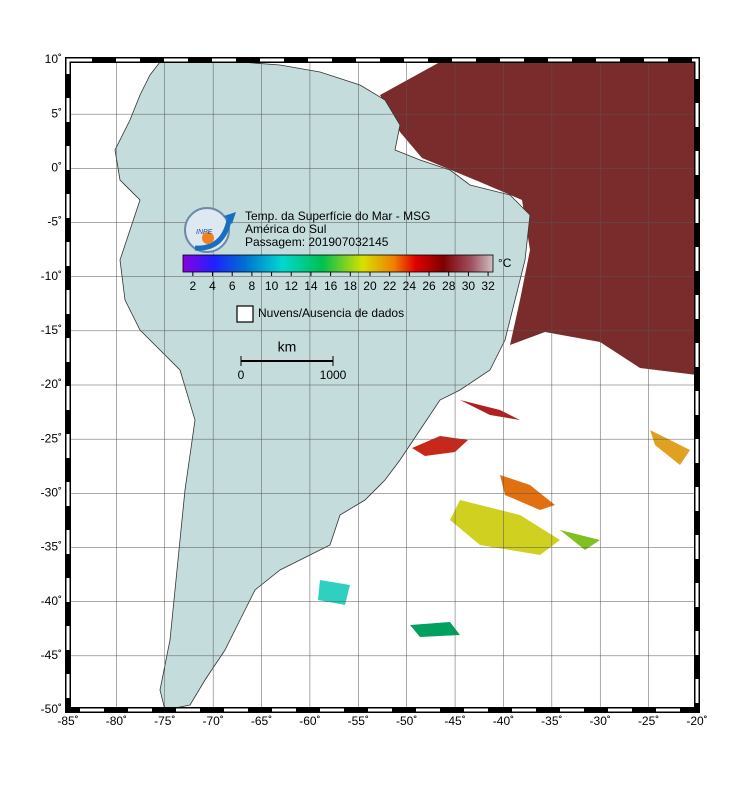 This screenshot has width=741, height=786. What do you see at coordinates (333, 375) in the screenshot?
I see `scale-label: 1000` at bounding box center [333, 375].